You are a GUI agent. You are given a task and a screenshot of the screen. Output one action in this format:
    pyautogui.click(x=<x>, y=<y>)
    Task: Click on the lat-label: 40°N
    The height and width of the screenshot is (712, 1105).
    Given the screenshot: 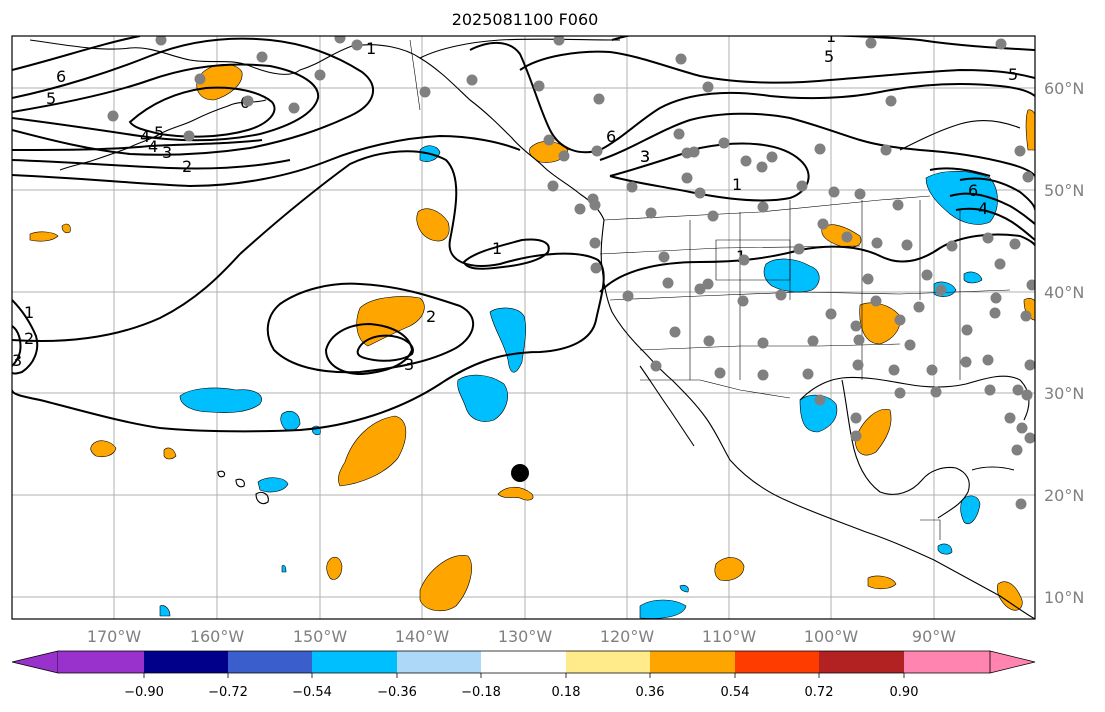 What is the action you would take?
    pyautogui.click(x=1064, y=292)
    